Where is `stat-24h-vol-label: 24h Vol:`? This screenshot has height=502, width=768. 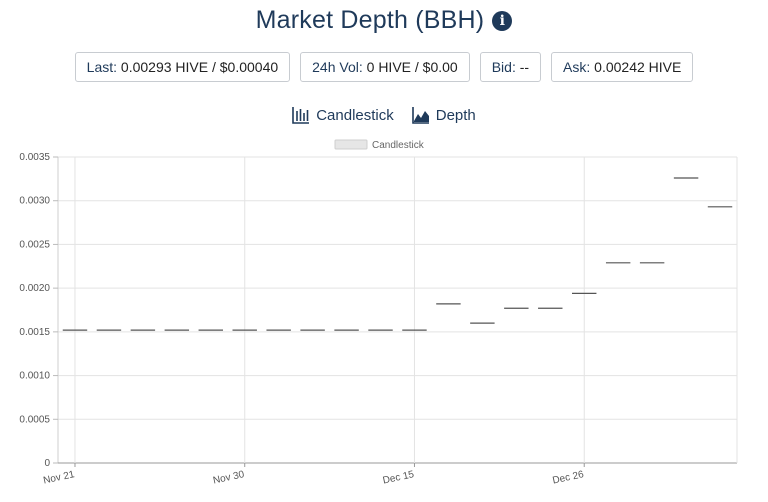
stat-24h-vol-label: 24h Vol: is located at coordinates (337, 67).